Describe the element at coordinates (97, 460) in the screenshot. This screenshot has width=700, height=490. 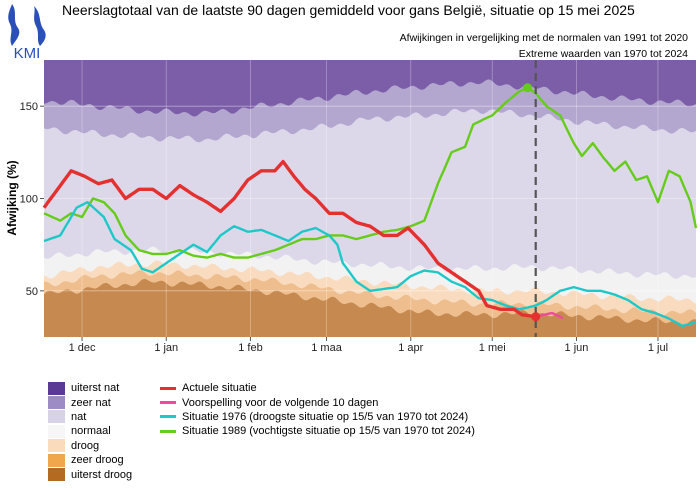
I see `legend-label: zeer droog` at that location.